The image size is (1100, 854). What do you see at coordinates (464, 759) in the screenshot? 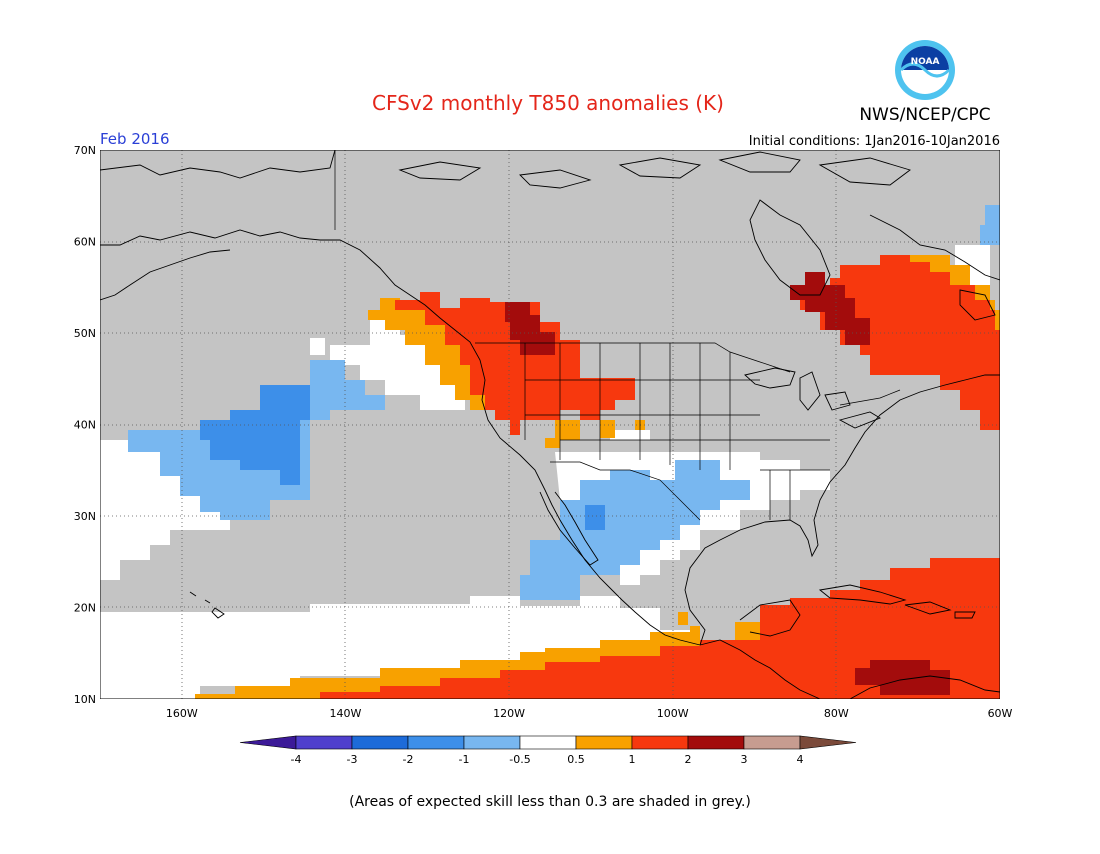
I see `colorbar-tick-label: -1` at bounding box center [464, 759].